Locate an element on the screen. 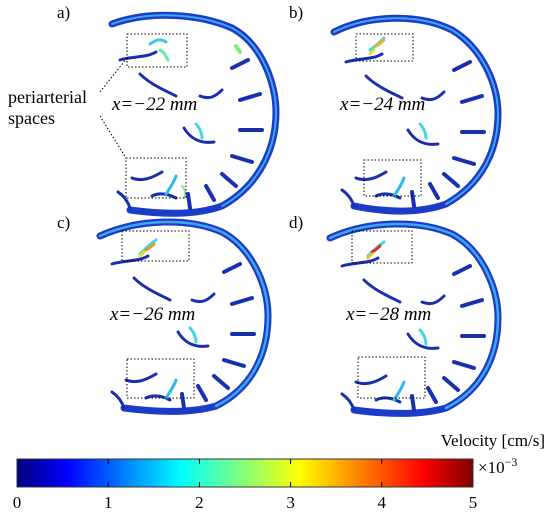  zoom-box-b-bottom is located at coordinates (392, 178).